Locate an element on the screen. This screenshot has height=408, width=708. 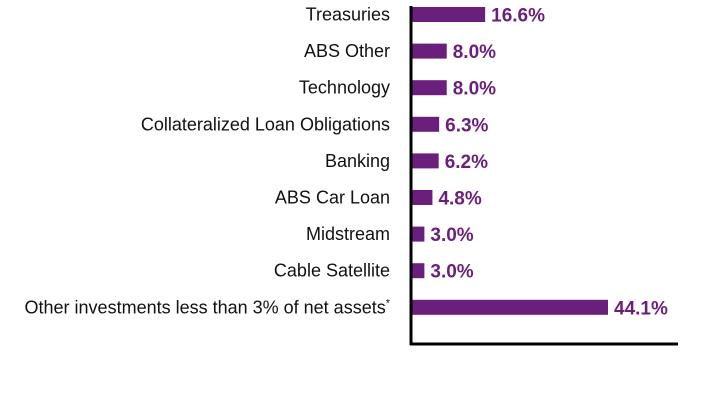
category-label: Banking is located at coordinates (357, 161).